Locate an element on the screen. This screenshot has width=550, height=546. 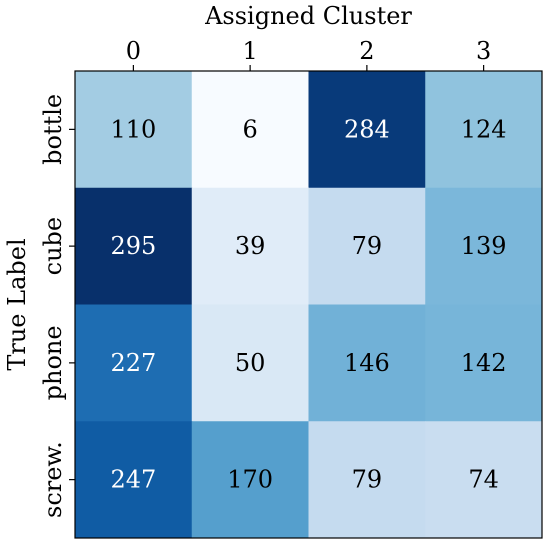
cell-value-label: 74 is located at coordinates (483, 480).